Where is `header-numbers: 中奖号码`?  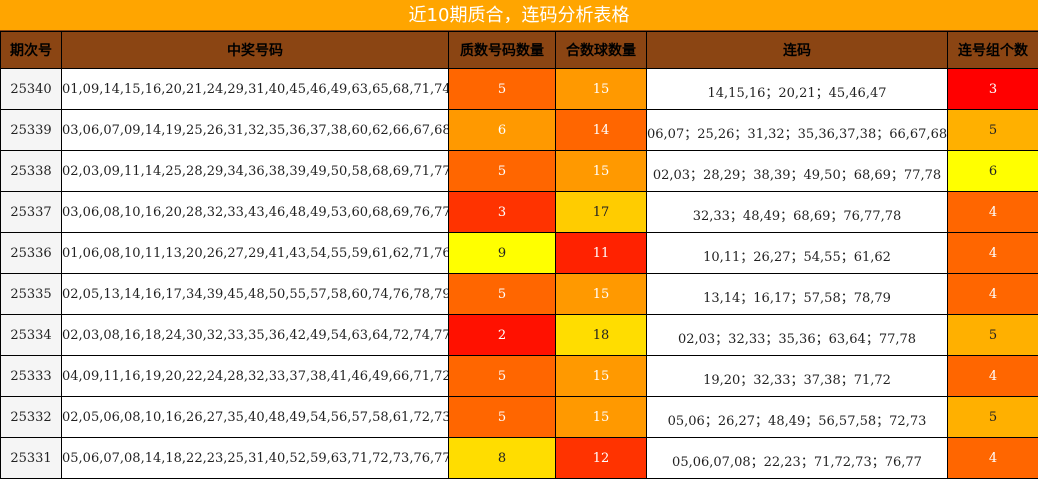
header-numbers: 中奖号码 is located at coordinates (255, 50).